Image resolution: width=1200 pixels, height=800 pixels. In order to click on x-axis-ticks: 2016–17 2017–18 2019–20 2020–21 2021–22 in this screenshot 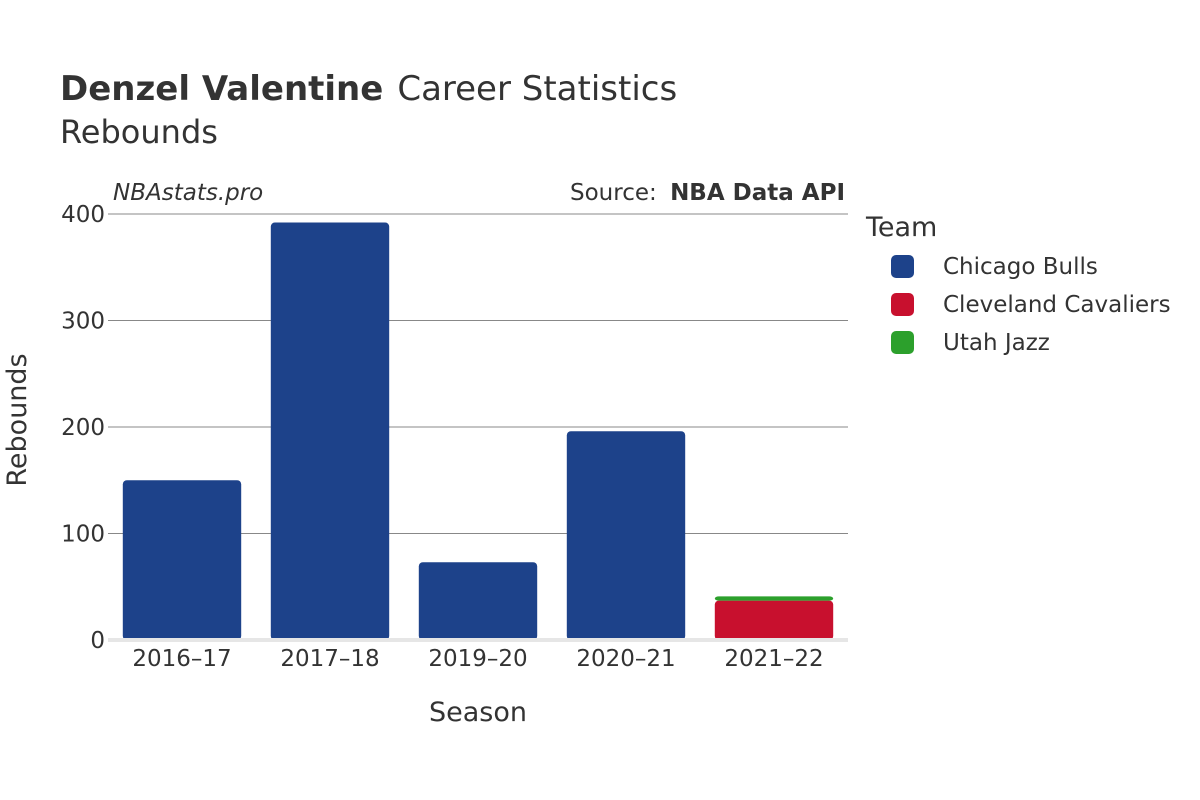, I will do `click(477, 659)`.